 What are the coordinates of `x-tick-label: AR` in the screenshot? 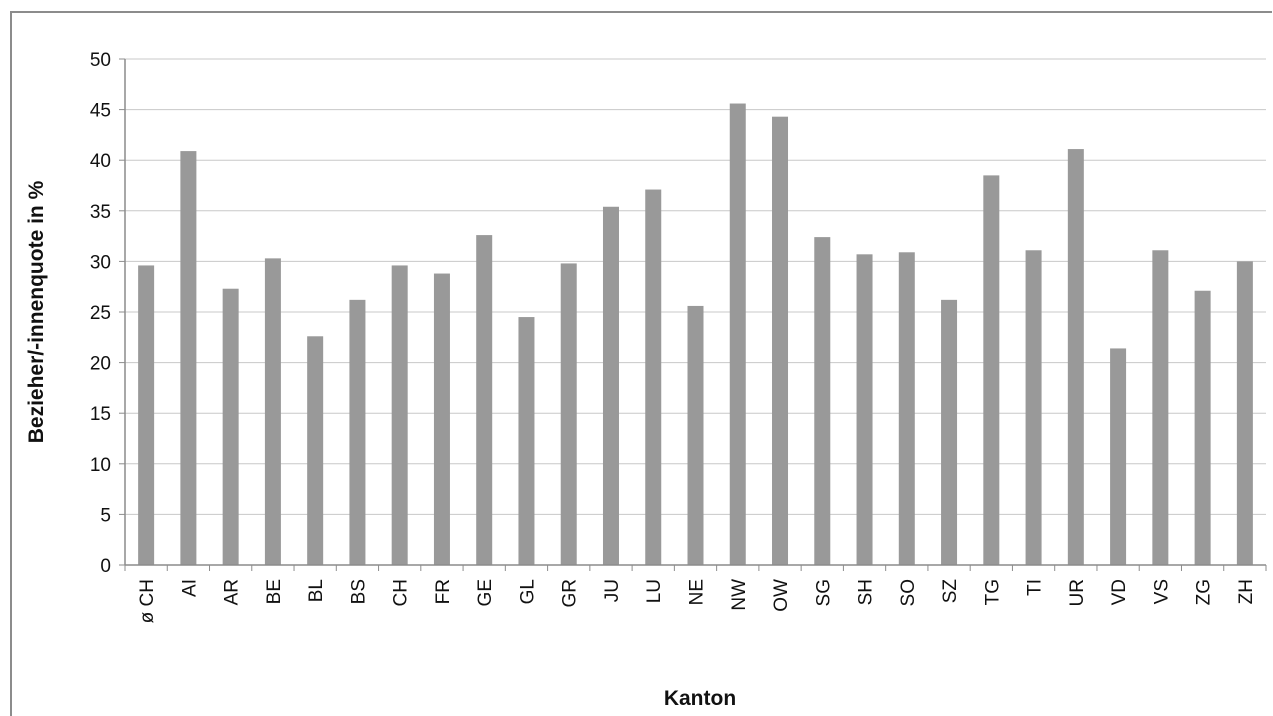 It's located at (232, 592).